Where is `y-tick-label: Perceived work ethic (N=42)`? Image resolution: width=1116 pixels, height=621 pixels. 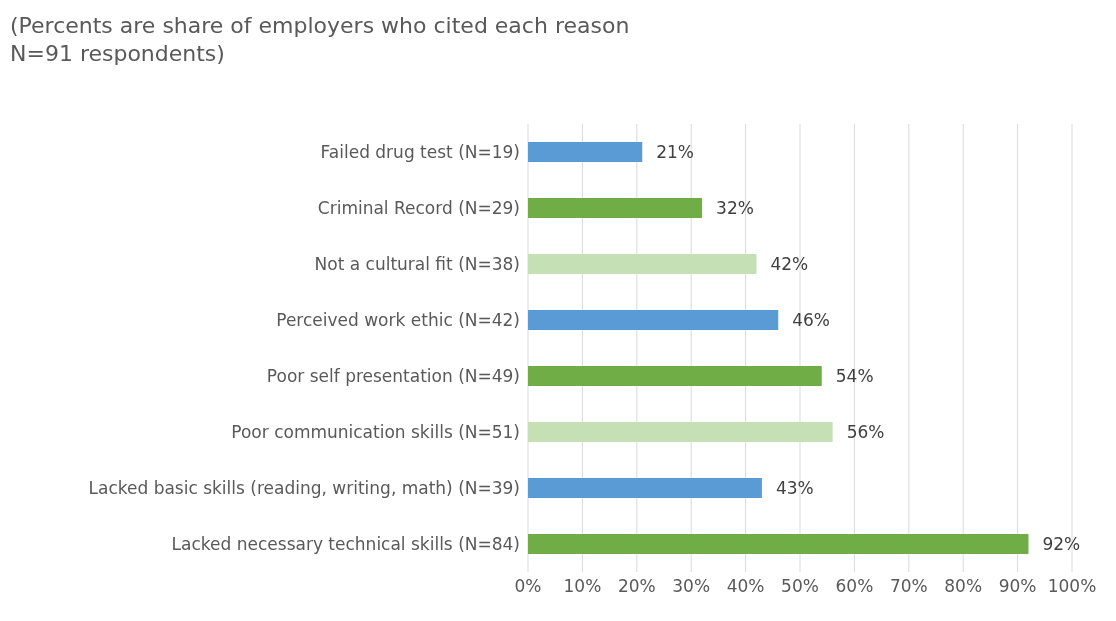
y-tick-label: Perceived work ethic (N=42) is located at coordinates (398, 320).